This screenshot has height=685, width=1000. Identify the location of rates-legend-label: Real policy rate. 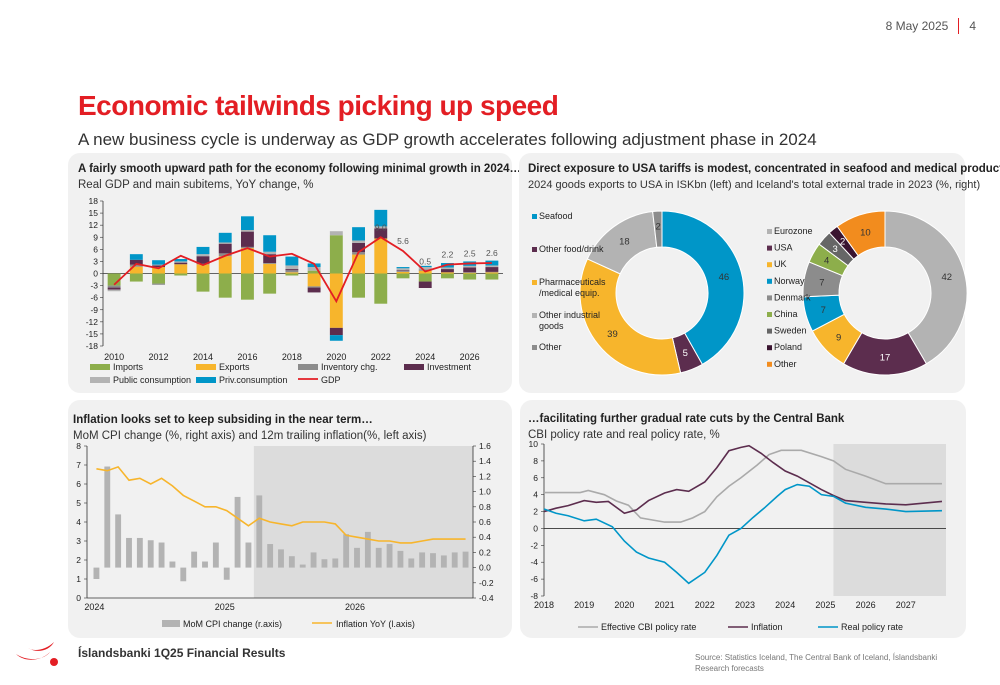
(872, 627).